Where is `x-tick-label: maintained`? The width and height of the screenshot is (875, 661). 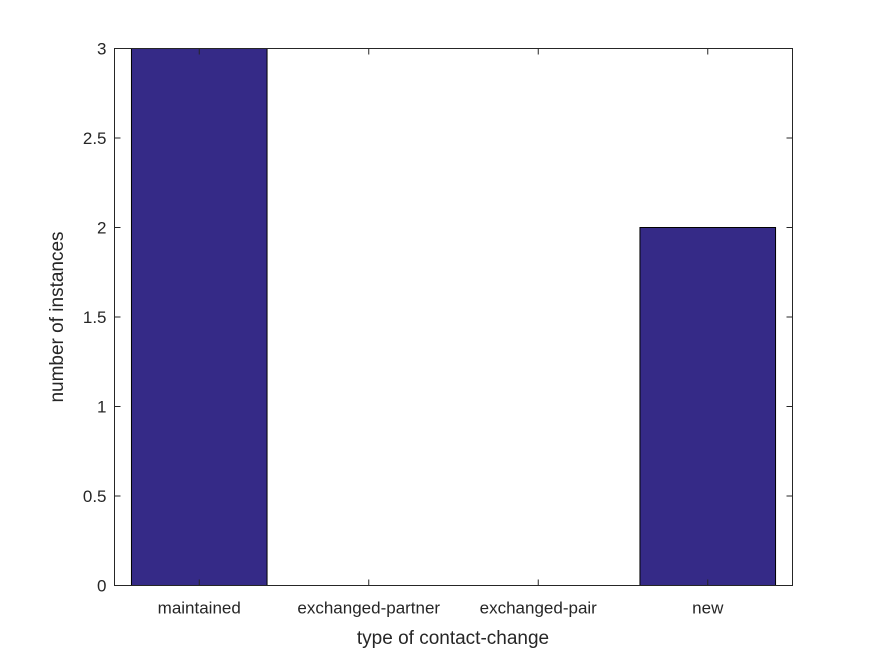
x-tick-label: maintained is located at coordinates (199, 608).